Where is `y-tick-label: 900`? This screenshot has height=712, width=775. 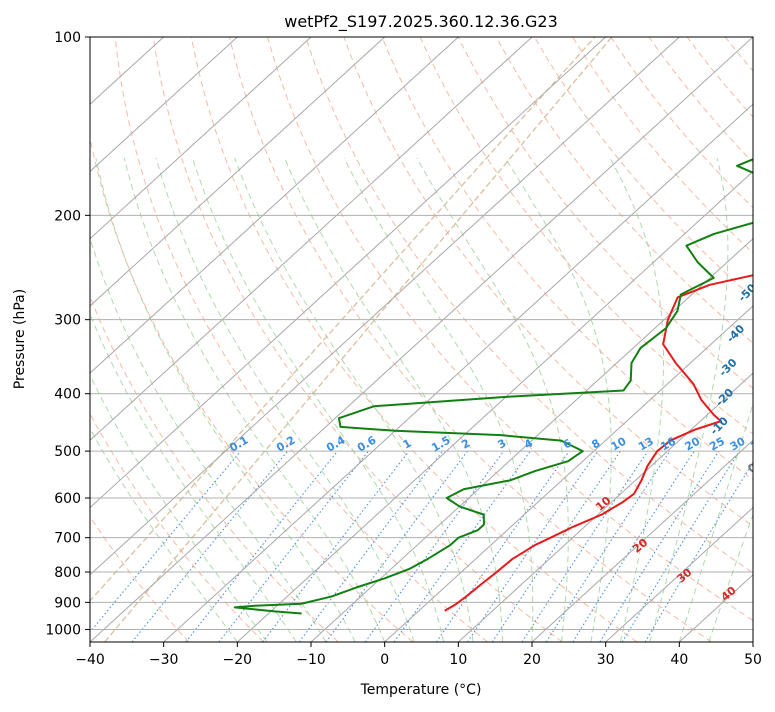 y-tick-label: 900 is located at coordinates (67, 603).